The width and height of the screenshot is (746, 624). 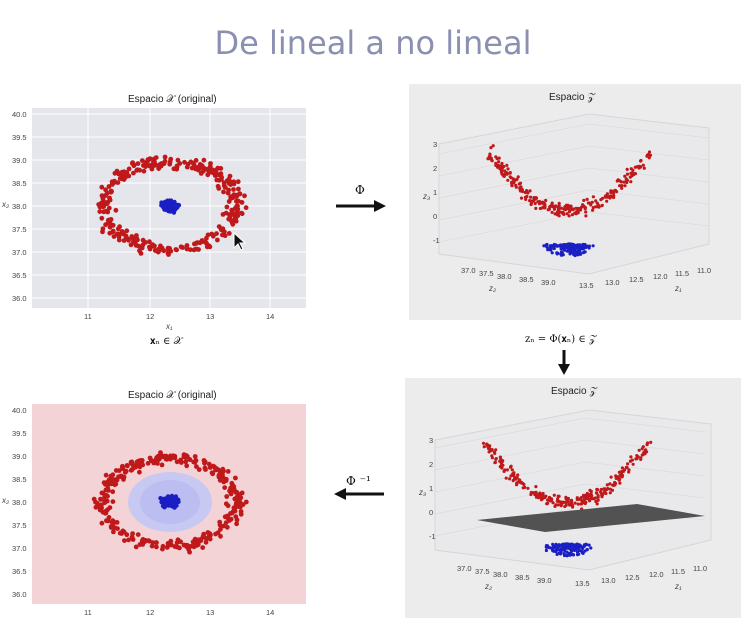 I want to click on axis-tick-label: 12.5, so click(x=632, y=577).